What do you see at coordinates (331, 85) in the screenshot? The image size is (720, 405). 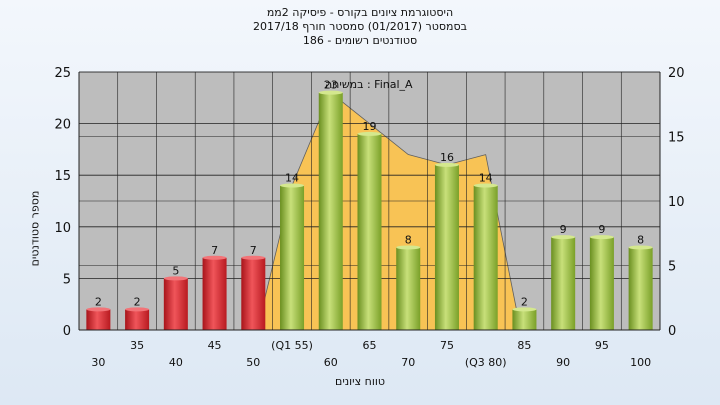 I see `bar-value-label: 23` at bounding box center [331, 85].